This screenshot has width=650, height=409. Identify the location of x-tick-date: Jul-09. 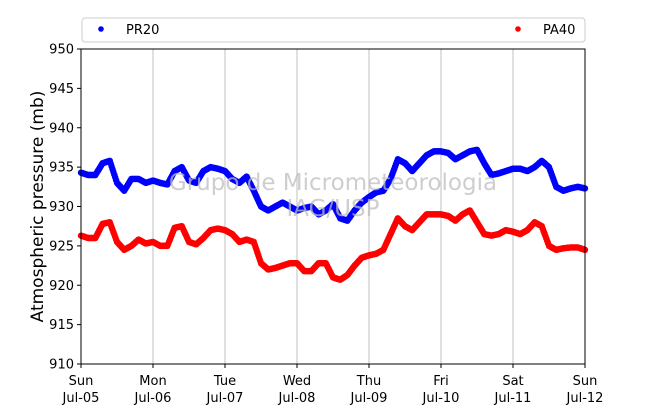
(369, 398).